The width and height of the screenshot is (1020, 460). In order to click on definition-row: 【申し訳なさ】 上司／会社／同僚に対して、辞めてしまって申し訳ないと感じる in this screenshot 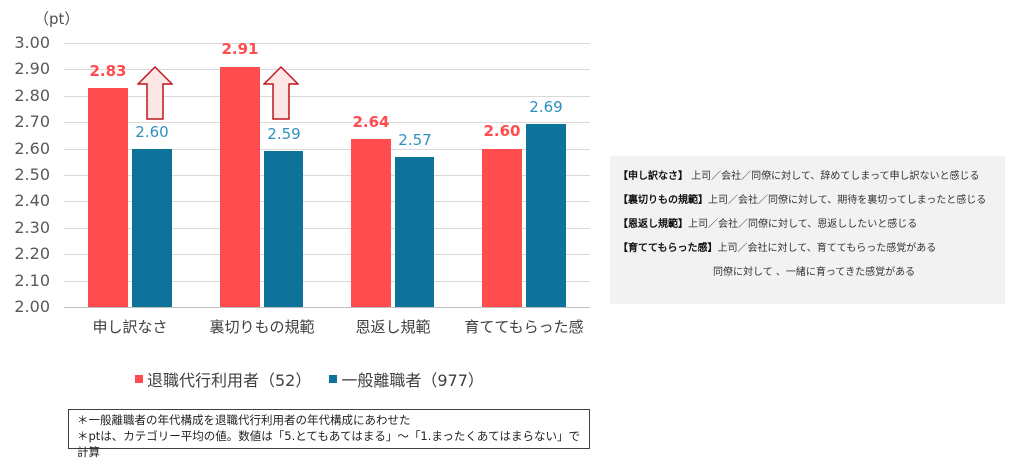, I will do `click(811, 181)`.